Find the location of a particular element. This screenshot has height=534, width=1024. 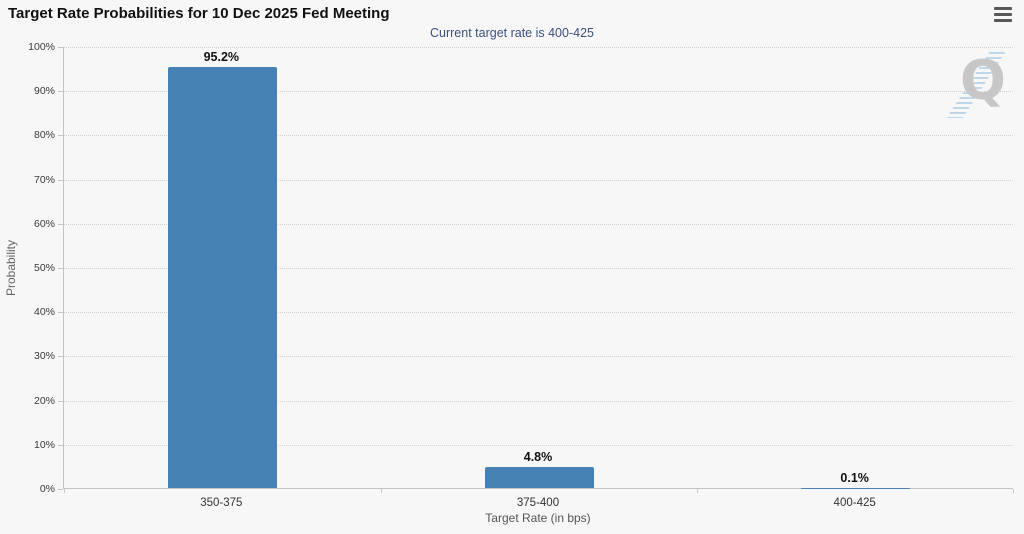

bar-value-label: 4.8% is located at coordinates (538, 456).